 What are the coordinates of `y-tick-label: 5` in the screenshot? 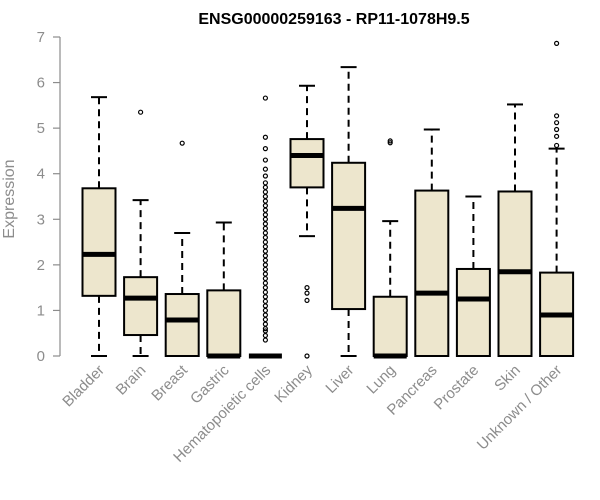 It's located at (41, 128).